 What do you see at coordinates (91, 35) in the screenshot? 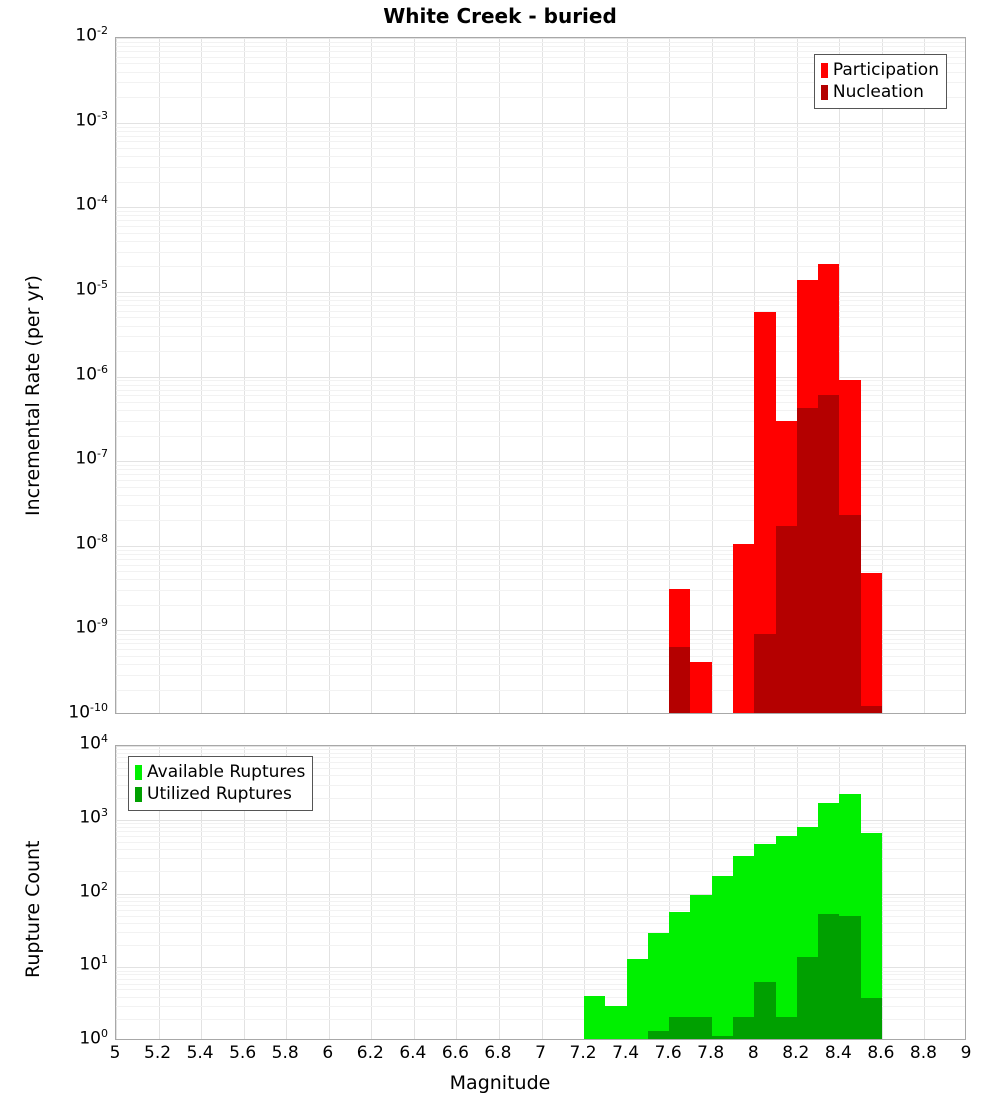
I see `y-tick-label: 10⁻²` at bounding box center [91, 35].